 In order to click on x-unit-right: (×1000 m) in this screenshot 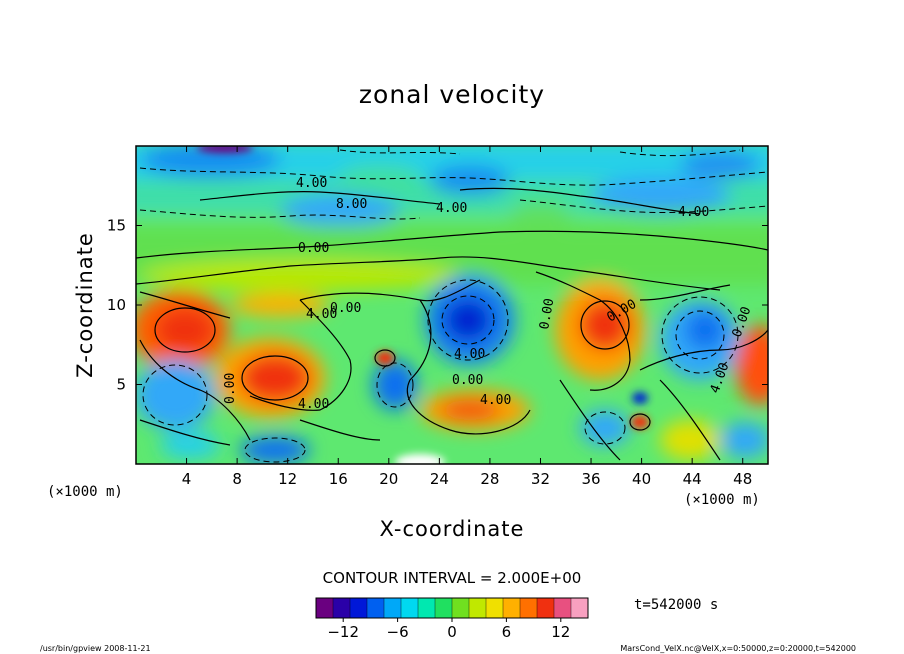, I will do `click(722, 500)`.